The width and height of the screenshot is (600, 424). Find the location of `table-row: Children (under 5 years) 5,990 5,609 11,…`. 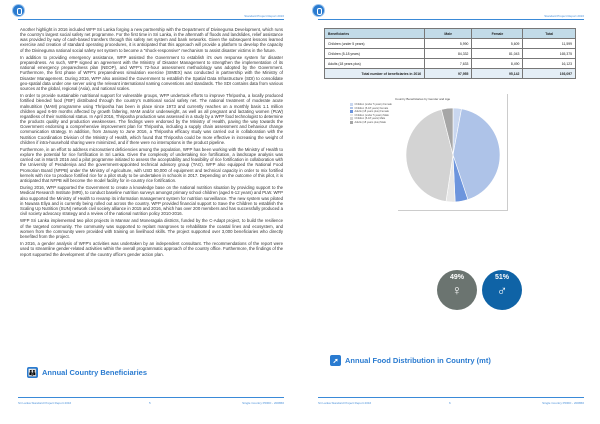

table-row: Children (under 5 years) 5,990 5,609 11,… is located at coordinates (450, 43).